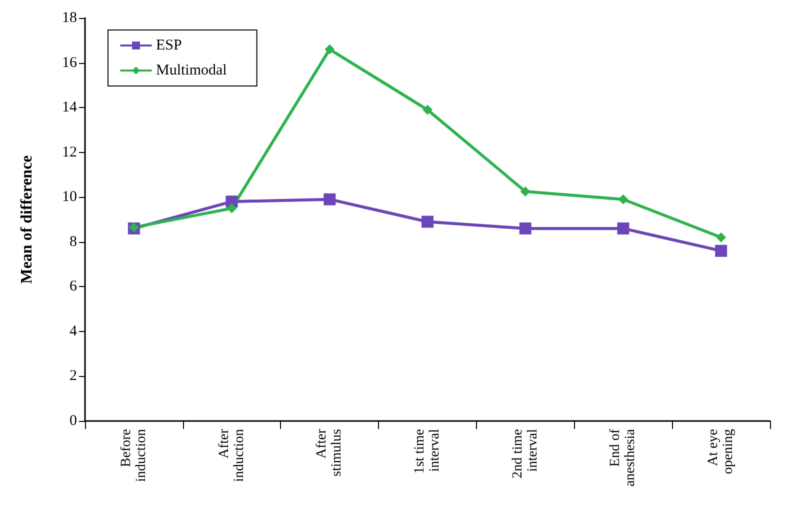 This screenshot has height=513, width=797. I want to click on y-tick-label: 10, so click(69, 197).